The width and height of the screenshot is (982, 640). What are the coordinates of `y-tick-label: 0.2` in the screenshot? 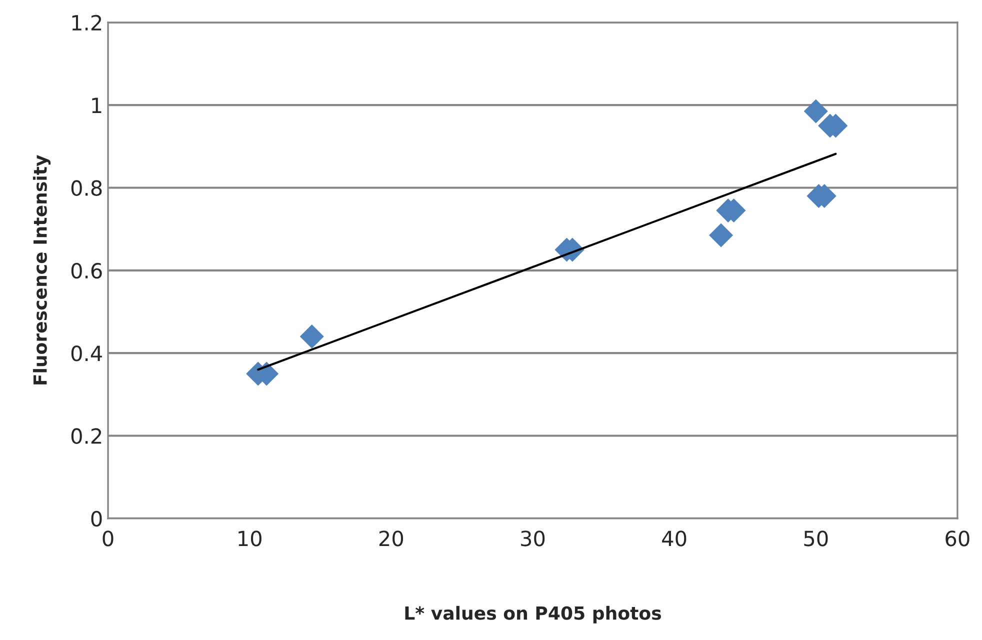 It's located at (86, 436).